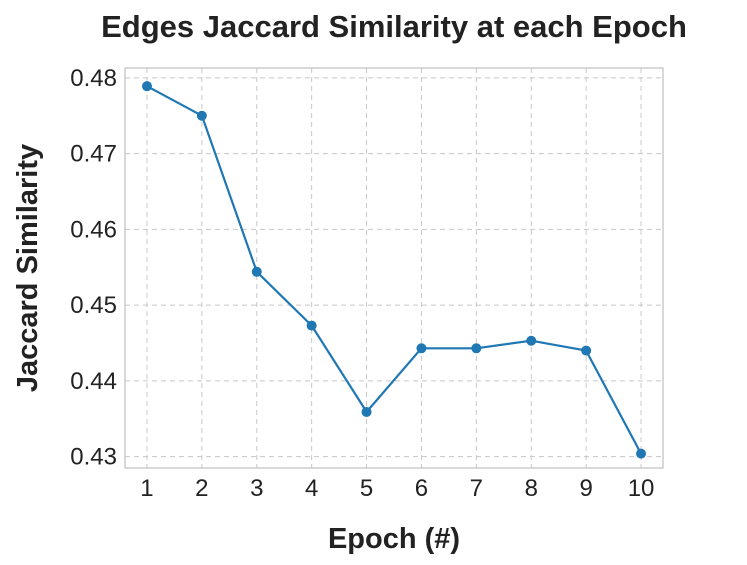  Describe the element at coordinates (93, 229) in the screenshot. I see `y-tick-label: 0.46` at that location.